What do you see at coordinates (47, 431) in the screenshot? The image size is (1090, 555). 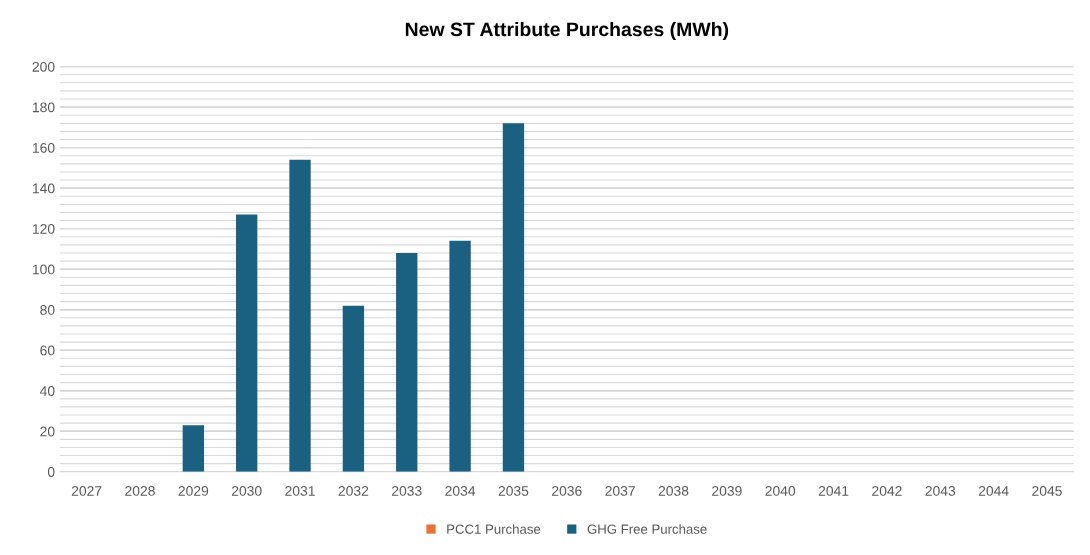 I see `y-tick-label: 20` at bounding box center [47, 431].